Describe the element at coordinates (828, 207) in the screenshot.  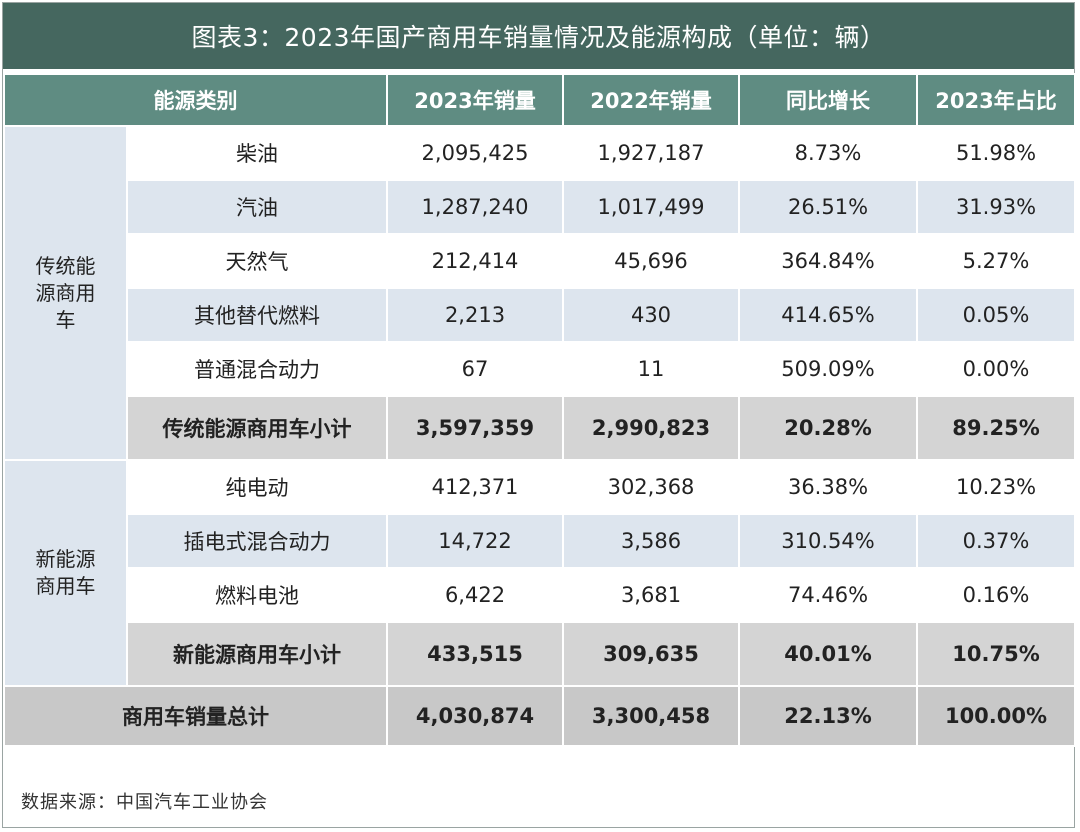
I see `value-cell-yoy: 26.51%` at that location.